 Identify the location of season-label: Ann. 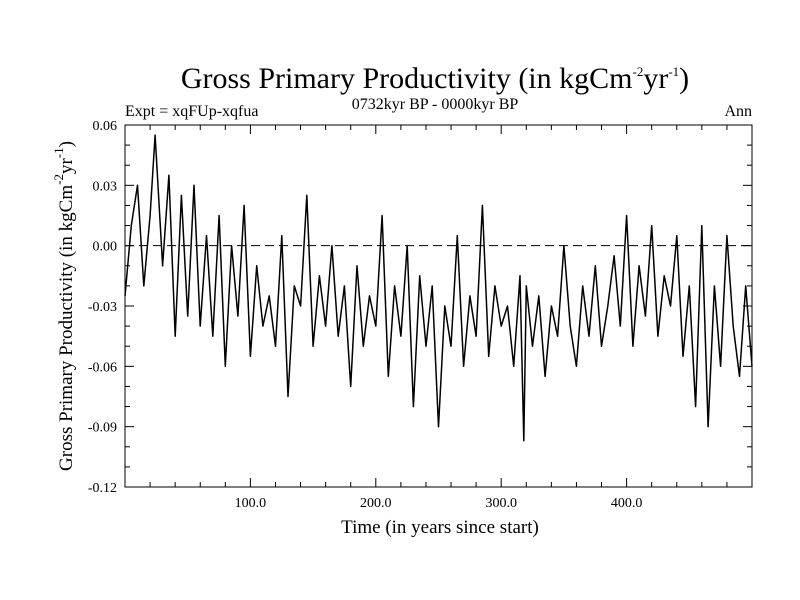
(738, 111).